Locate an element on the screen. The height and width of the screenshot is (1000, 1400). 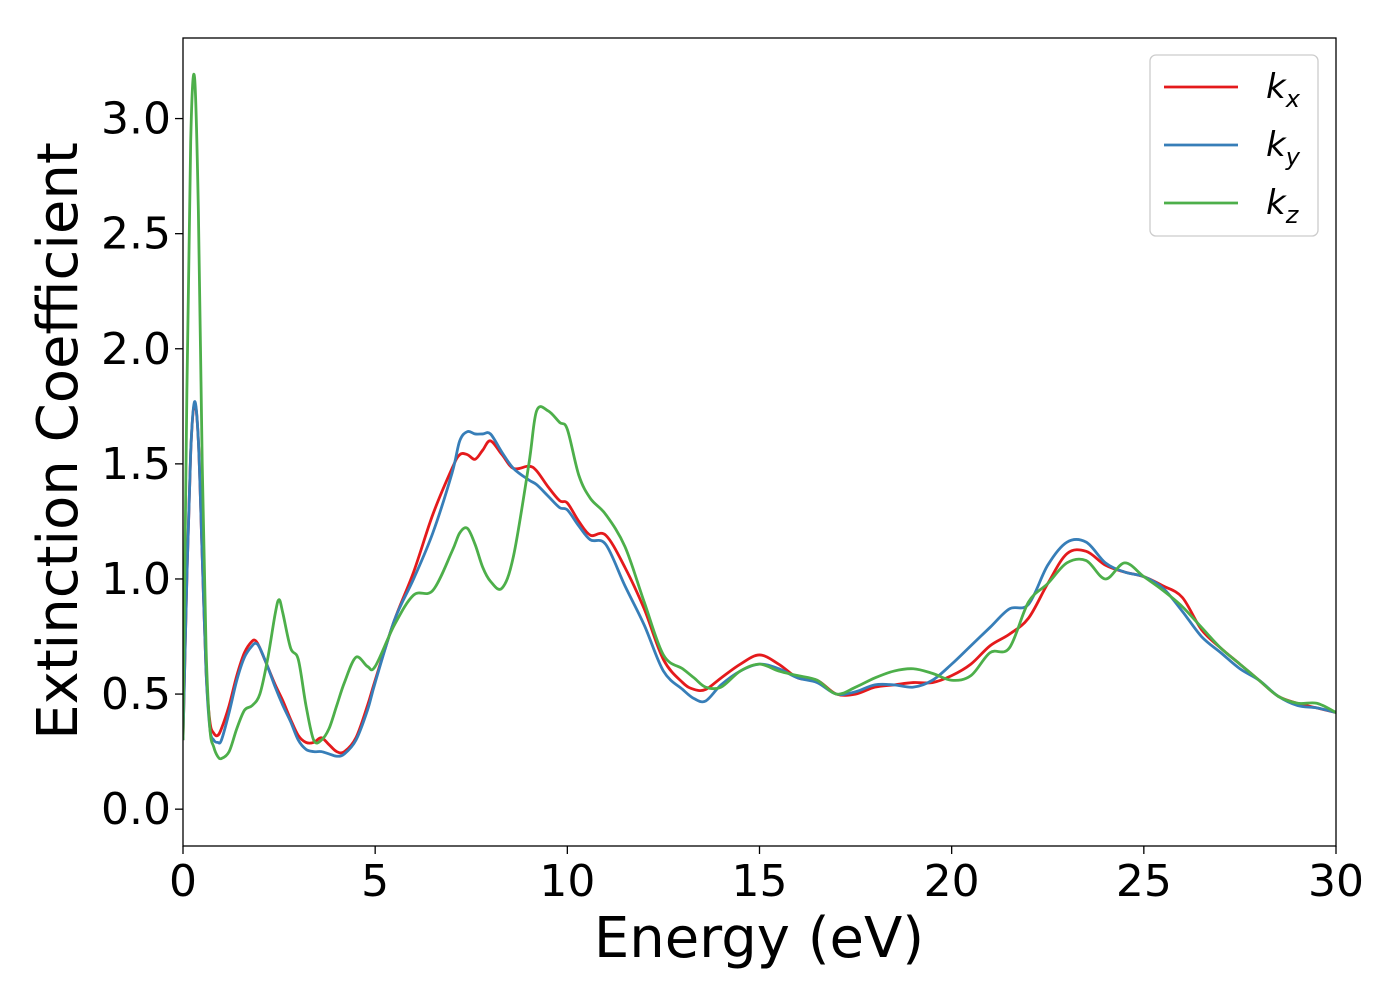
y-axis-ticks: 0.0 0.5 1.0 1.5 2.0 2.5 3.0 is located at coordinates (142, 464).